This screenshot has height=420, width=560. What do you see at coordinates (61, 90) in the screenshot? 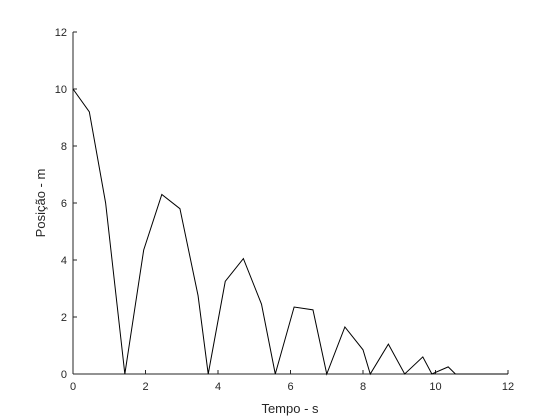
I see `y-tick-label: 10` at bounding box center [61, 90].